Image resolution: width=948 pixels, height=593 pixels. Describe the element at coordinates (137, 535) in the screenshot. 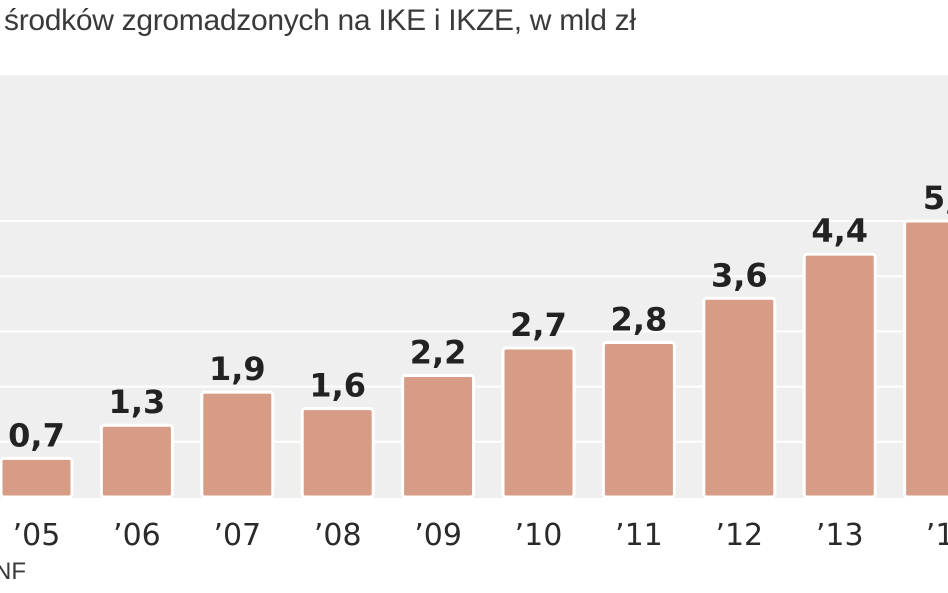

I see `x-tick-label: ’06` at that location.